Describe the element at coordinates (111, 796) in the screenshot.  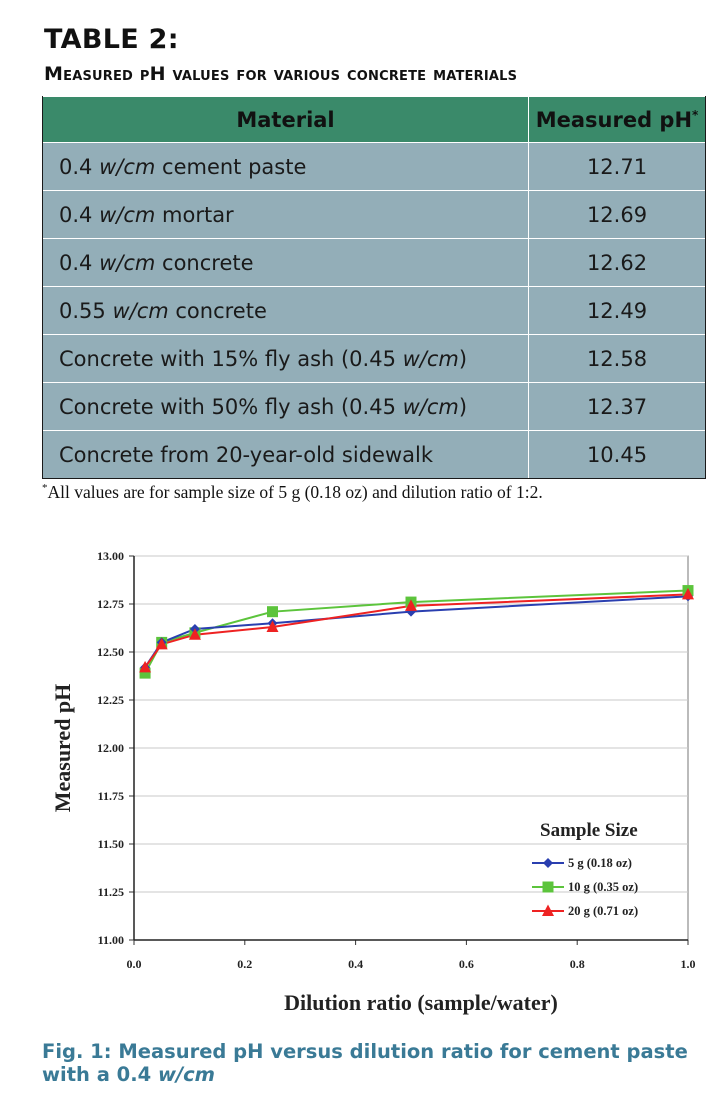
I see `y-tick-label: 11.75` at that location.